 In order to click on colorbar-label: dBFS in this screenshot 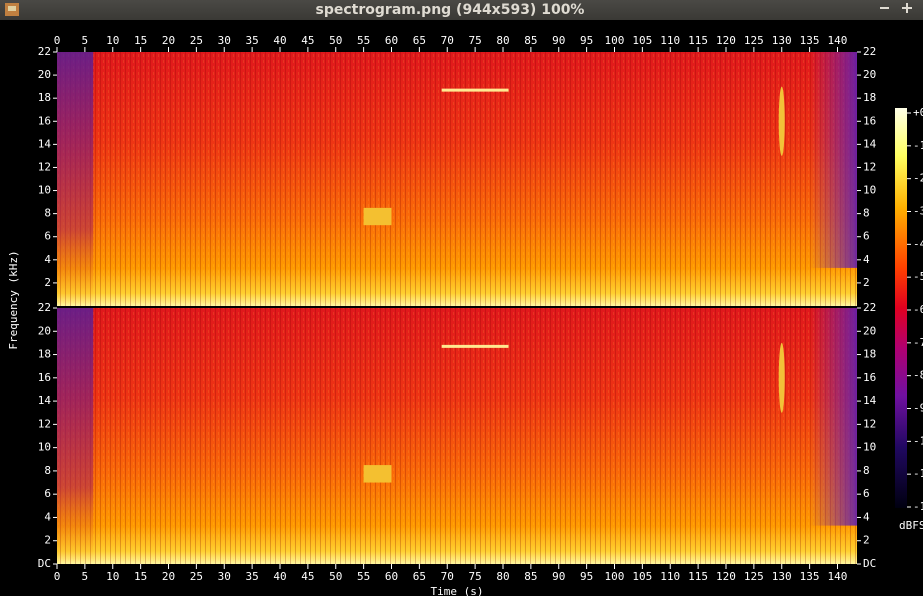, I will do `click(911, 525)`.